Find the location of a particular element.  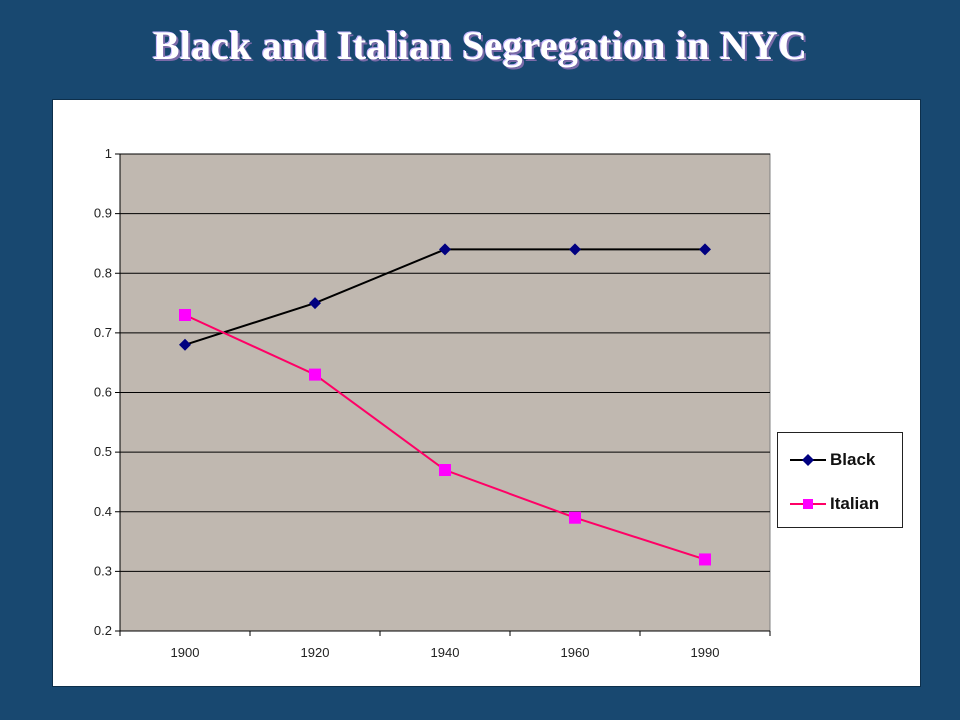

x-tick-label: 1900 is located at coordinates (185, 652).